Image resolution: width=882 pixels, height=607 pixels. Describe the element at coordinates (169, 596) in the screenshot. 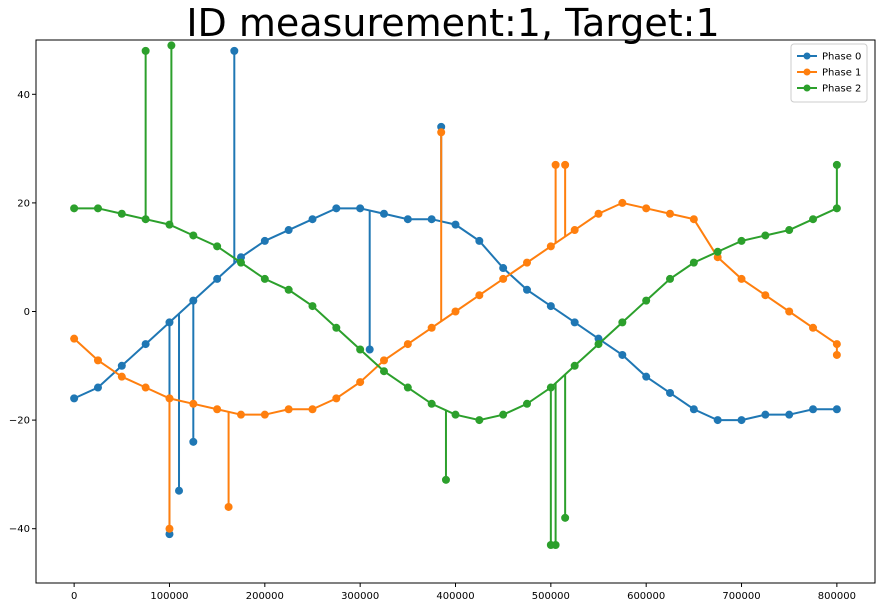

I see `x-tick-label: 100000` at that location.